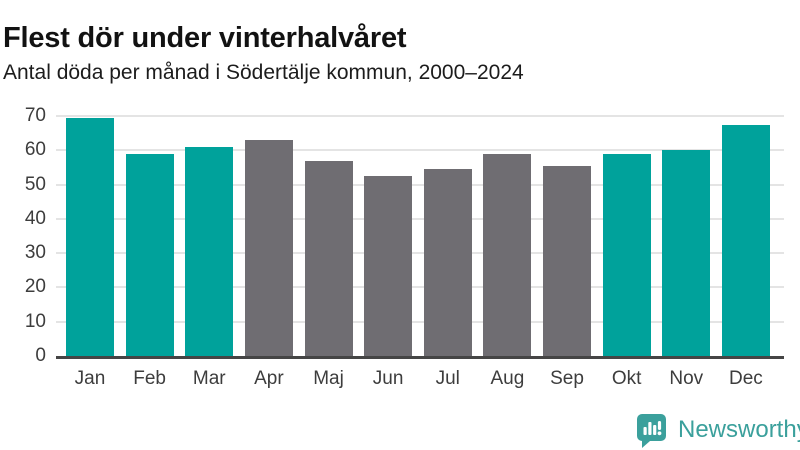  What do you see at coordinates (149, 255) in the screenshot?
I see `bar-feb` at bounding box center [149, 255].